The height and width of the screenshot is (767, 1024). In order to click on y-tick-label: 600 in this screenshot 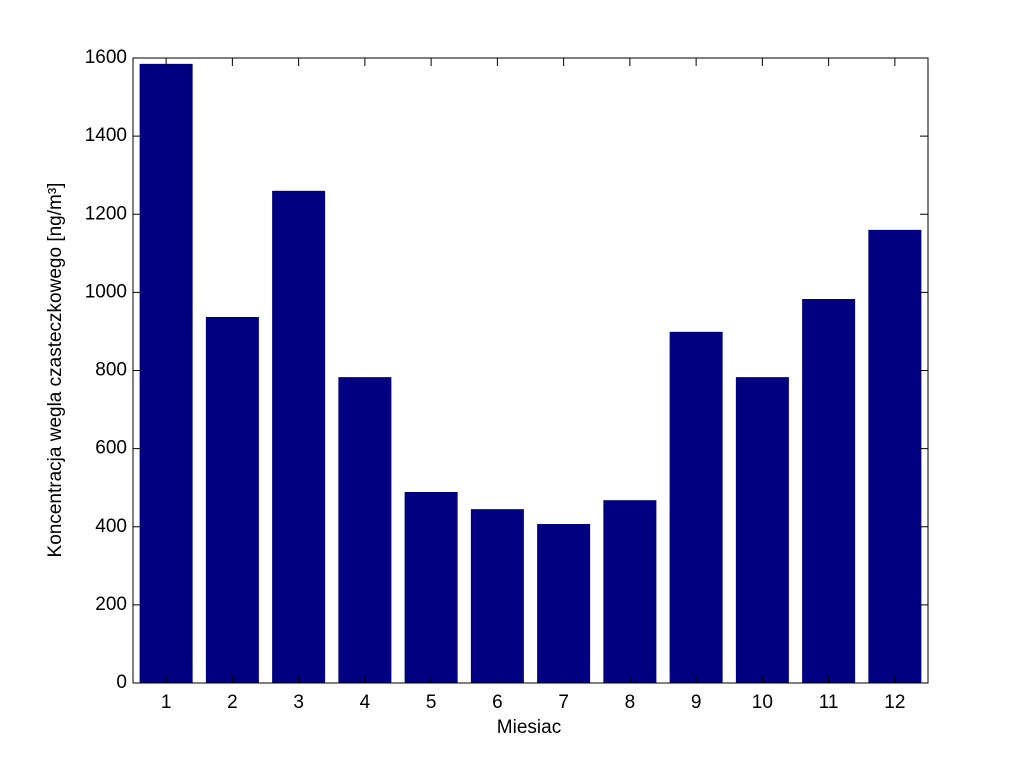, I will do `click(111, 448)`.